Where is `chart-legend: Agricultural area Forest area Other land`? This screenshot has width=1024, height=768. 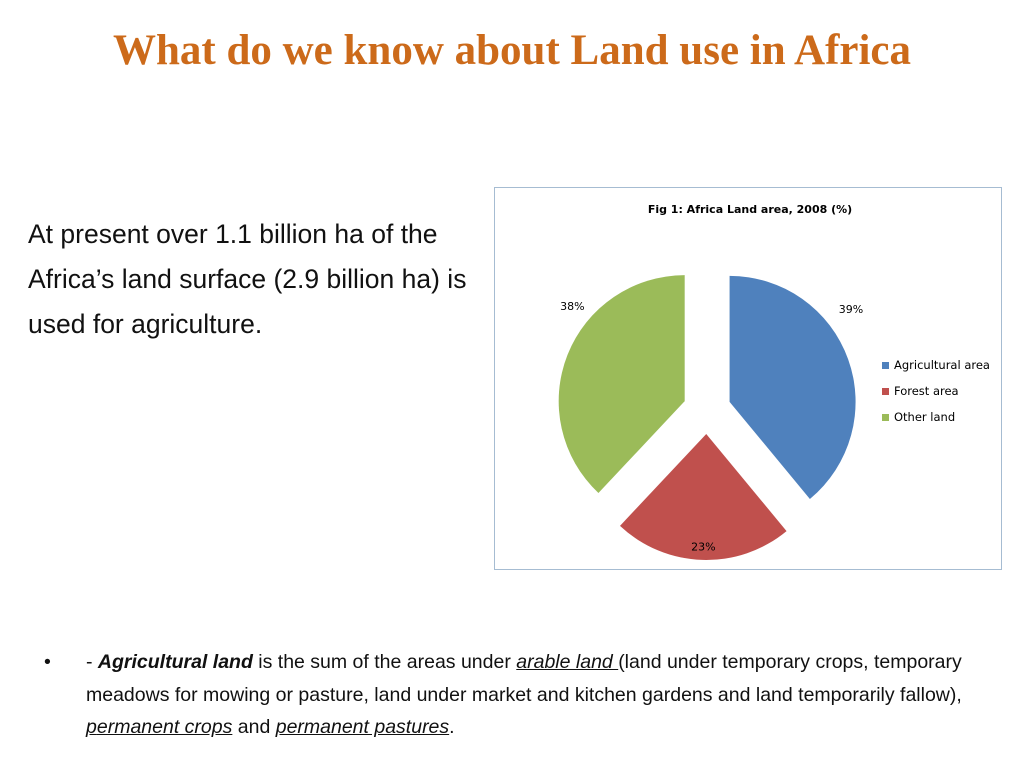
chart-legend: Agricultural area Forest area Other land is located at coordinates (936, 391).